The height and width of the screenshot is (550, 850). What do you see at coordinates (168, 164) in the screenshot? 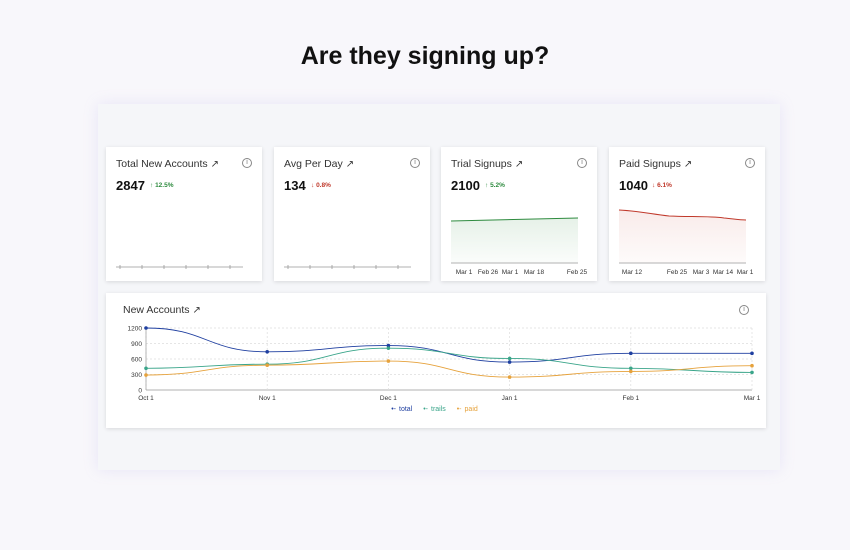
I see `card-title: Total New Accounts ↗` at bounding box center [168, 164].